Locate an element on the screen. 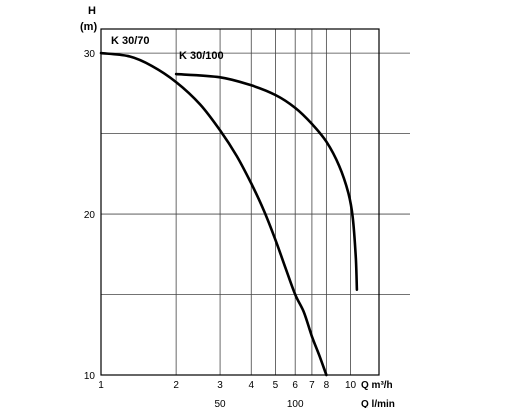 The image size is (510, 408). x-axis-unit-label-lmin: Q l/min is located at coordinates (378, 403).